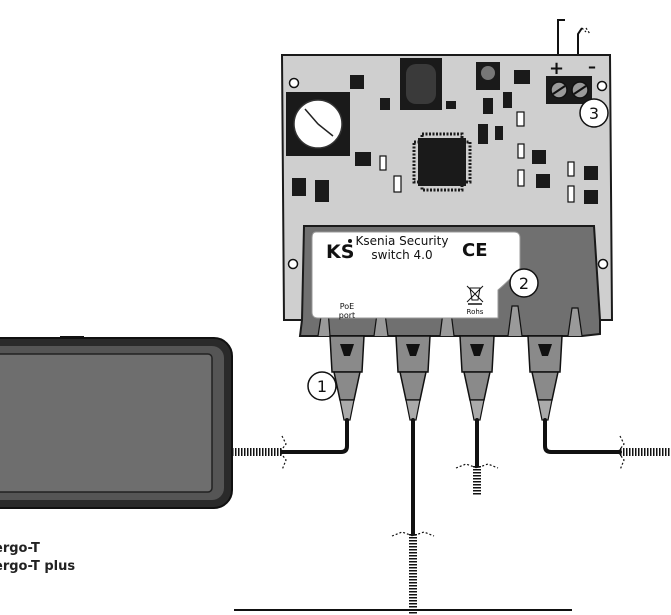  Describe the element at coordinates (475, 312) in the screenshot. I see `rohs-text: Rohs` at that location.